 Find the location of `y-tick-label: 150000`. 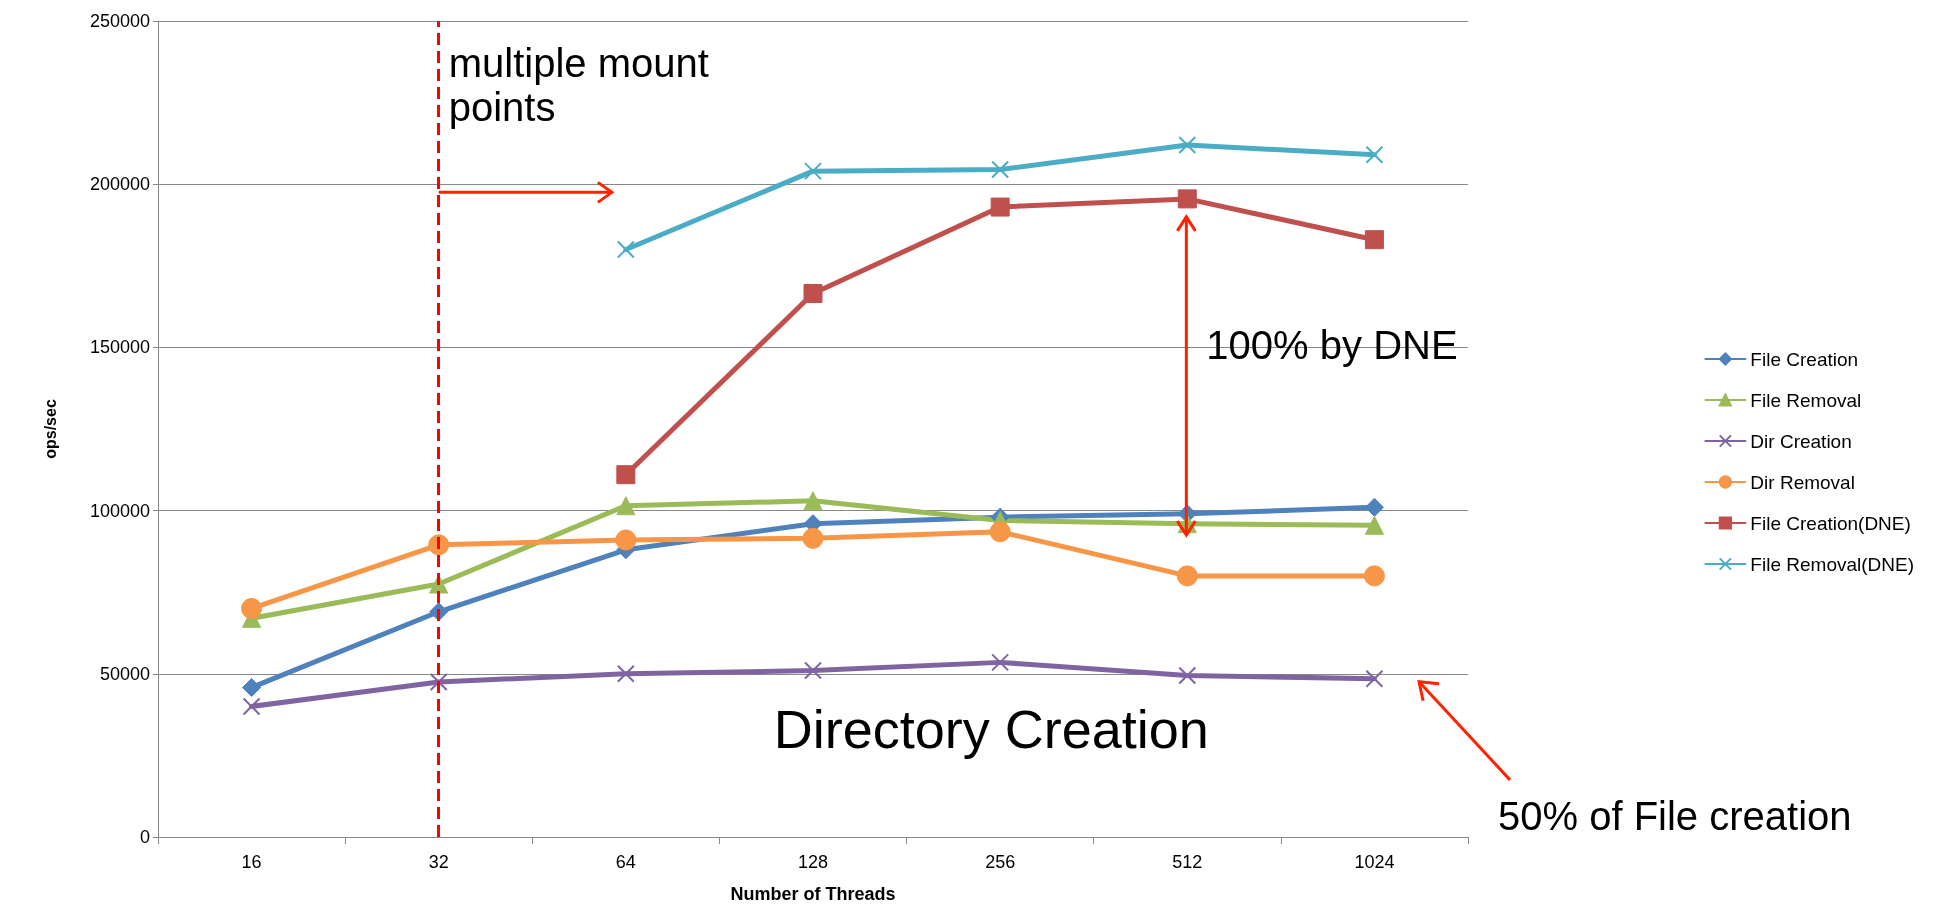

y-tick-label: 150000 is located at coordinates (119, 347).